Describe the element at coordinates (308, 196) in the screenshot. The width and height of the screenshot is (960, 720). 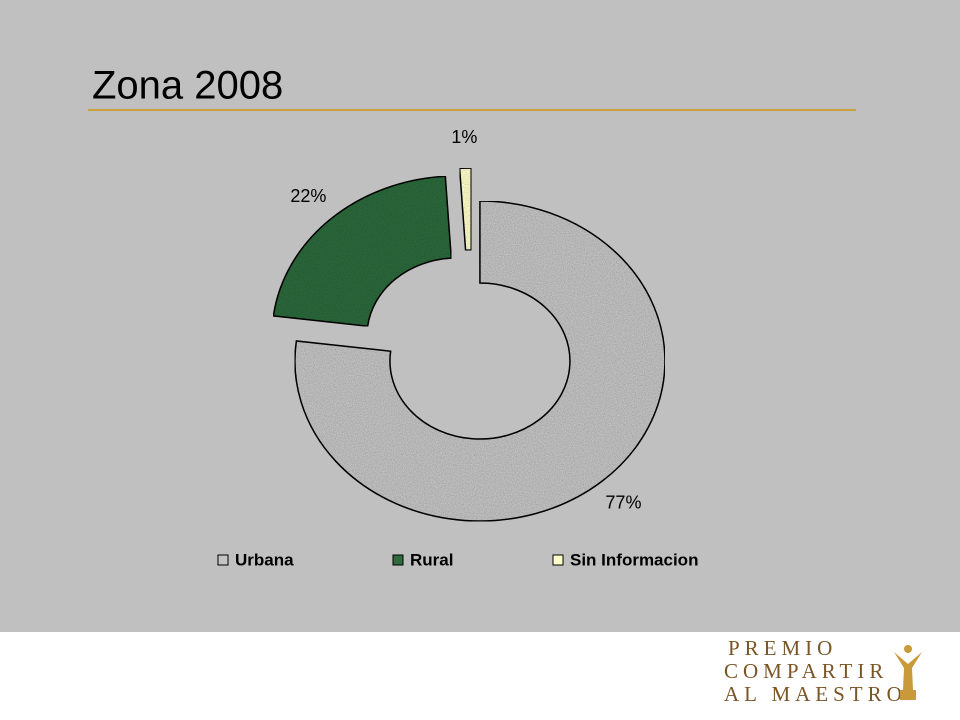
I see `data-label: 22%` at that location.